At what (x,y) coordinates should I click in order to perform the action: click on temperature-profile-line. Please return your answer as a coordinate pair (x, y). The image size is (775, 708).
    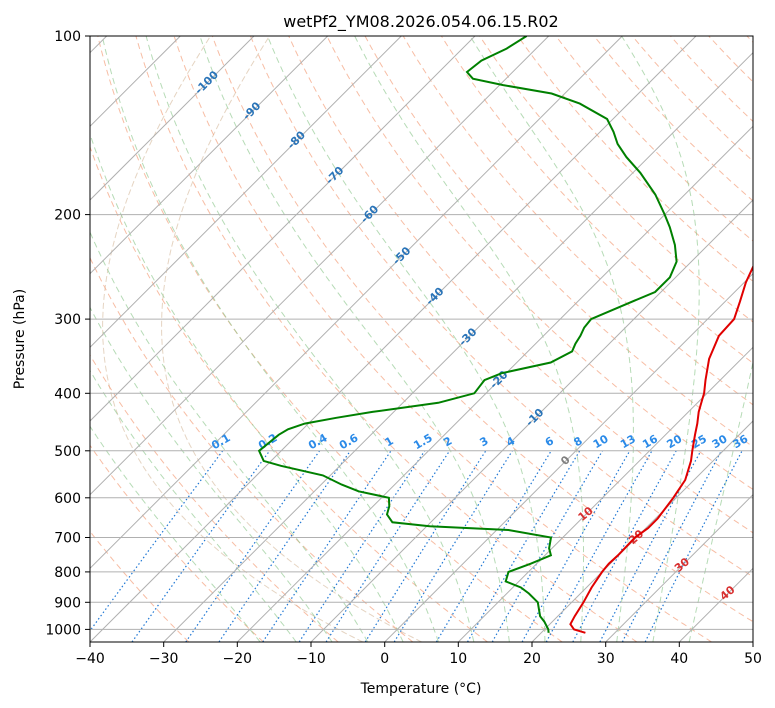
    Looking at the image, I should click on (661, 449).